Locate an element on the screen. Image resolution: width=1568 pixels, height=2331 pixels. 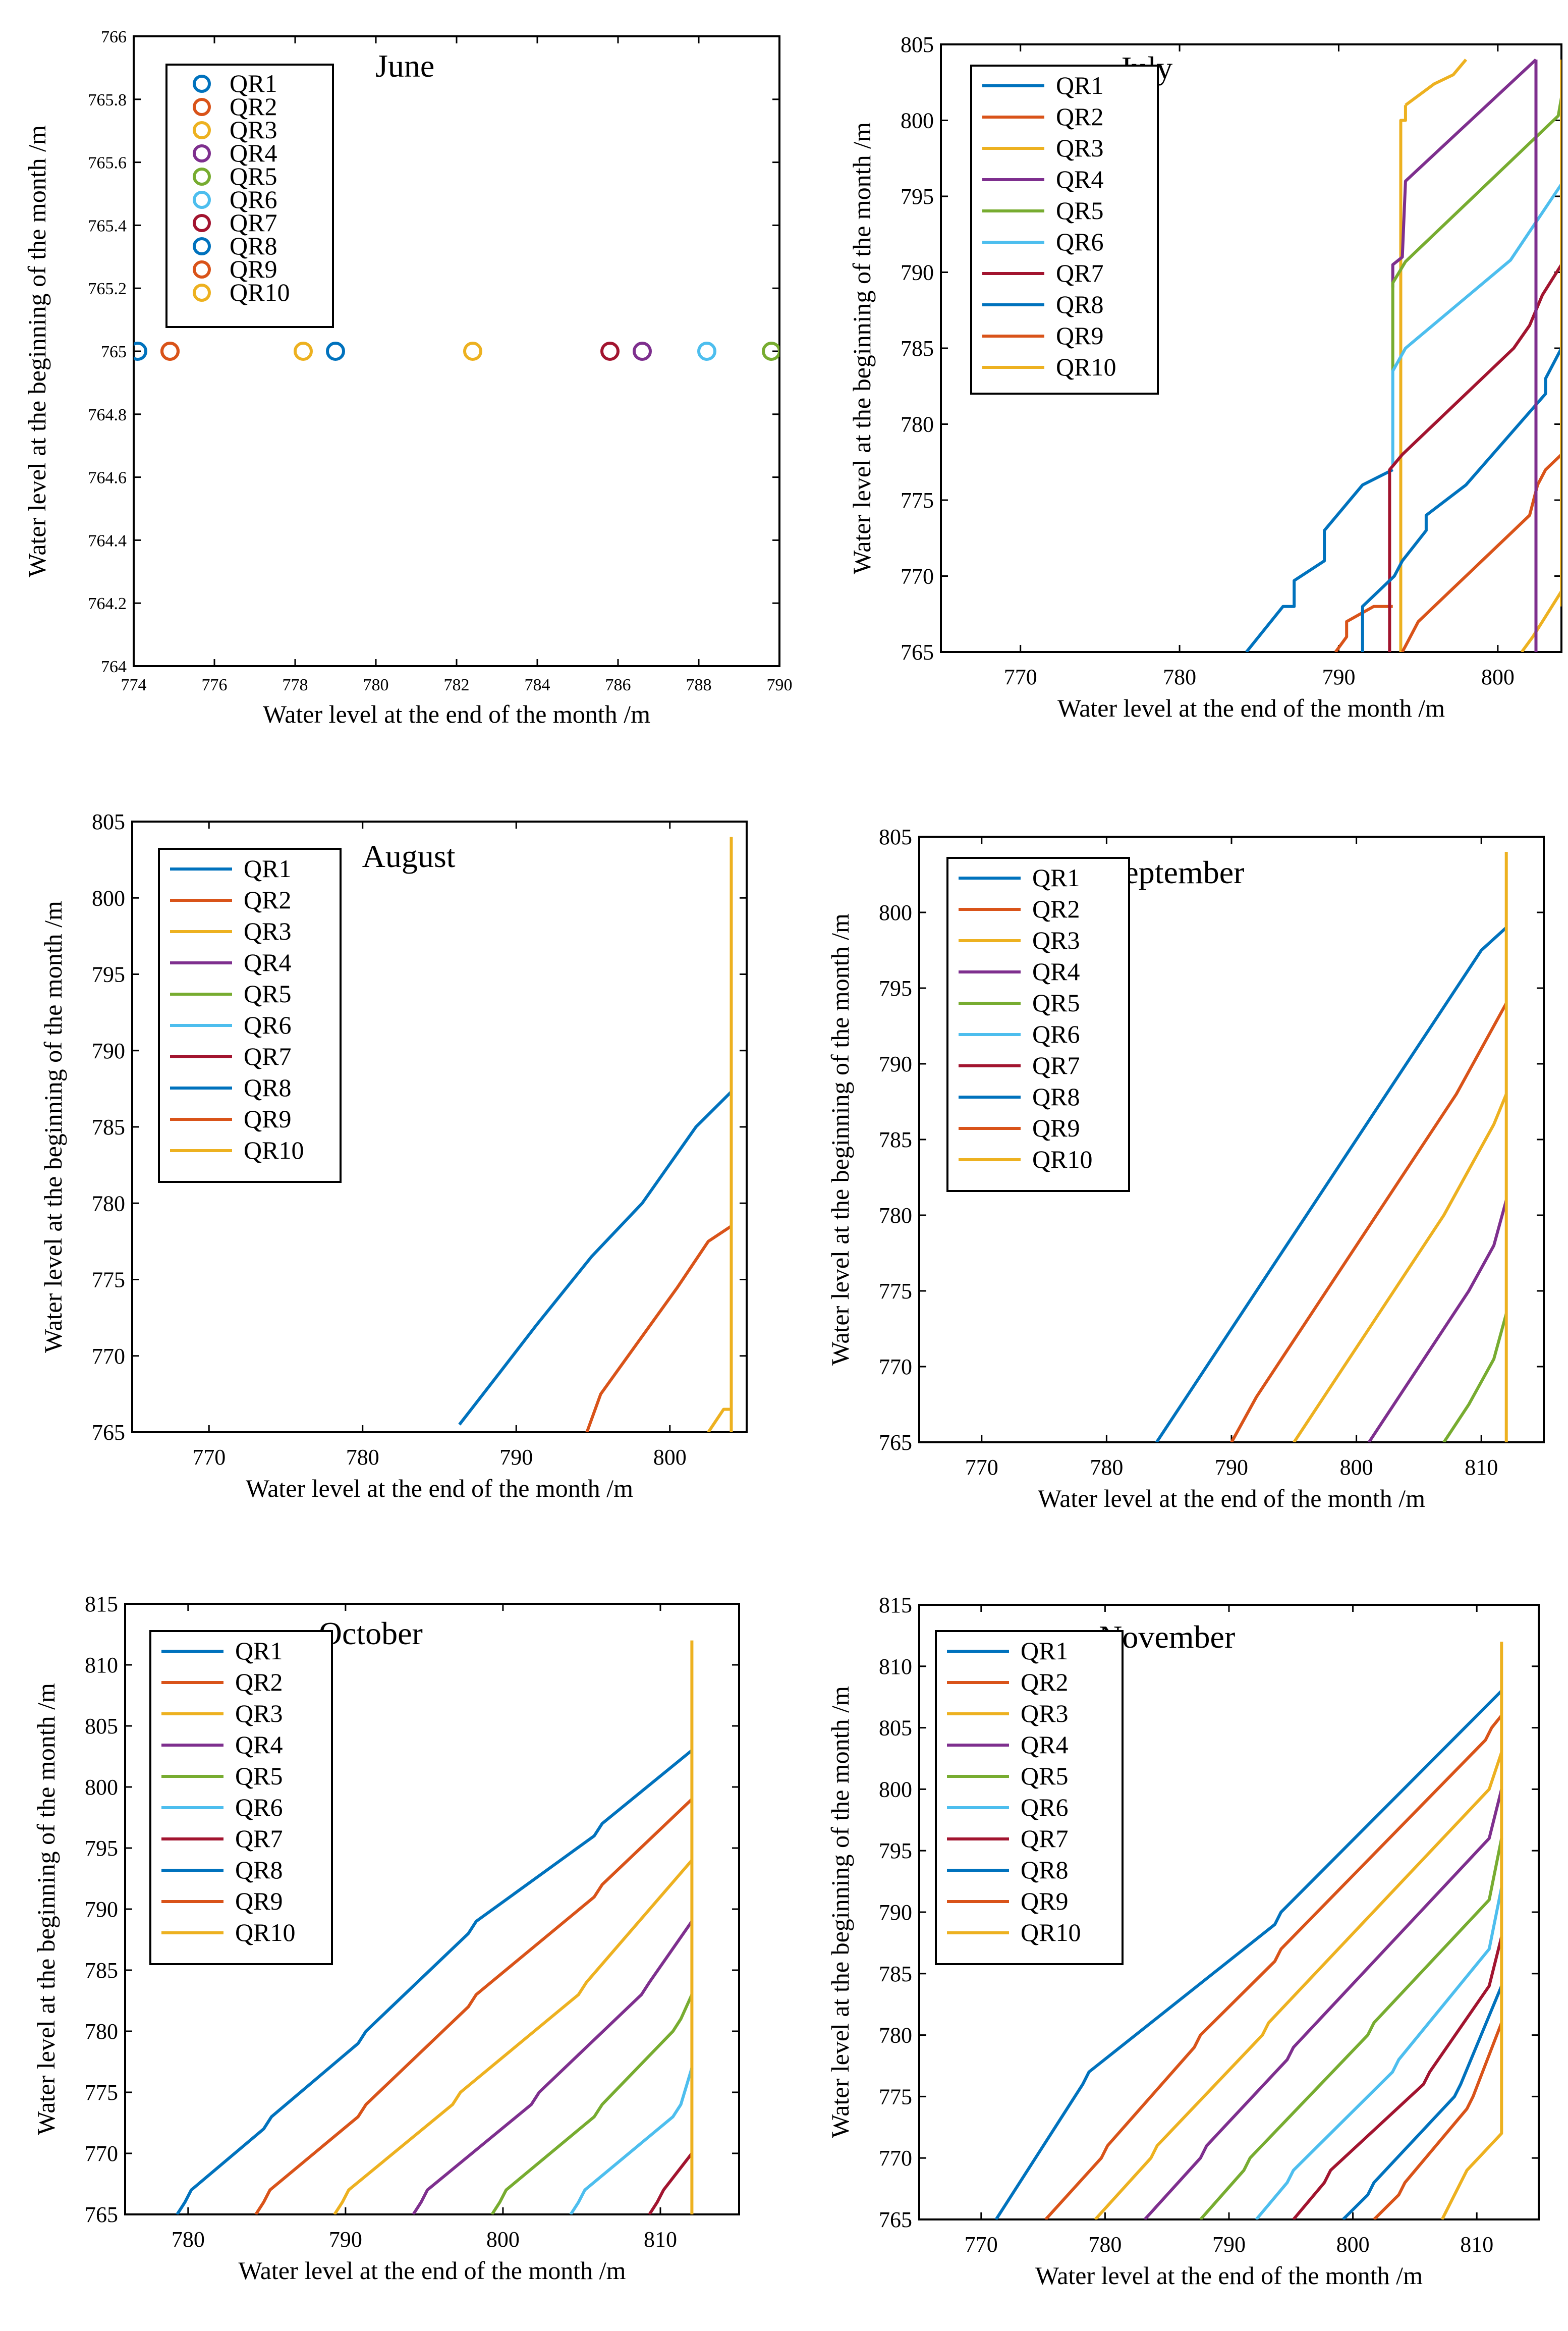
july-x-axis-label: Water level at the end of the month /m is located at coordinates (1251, 708).